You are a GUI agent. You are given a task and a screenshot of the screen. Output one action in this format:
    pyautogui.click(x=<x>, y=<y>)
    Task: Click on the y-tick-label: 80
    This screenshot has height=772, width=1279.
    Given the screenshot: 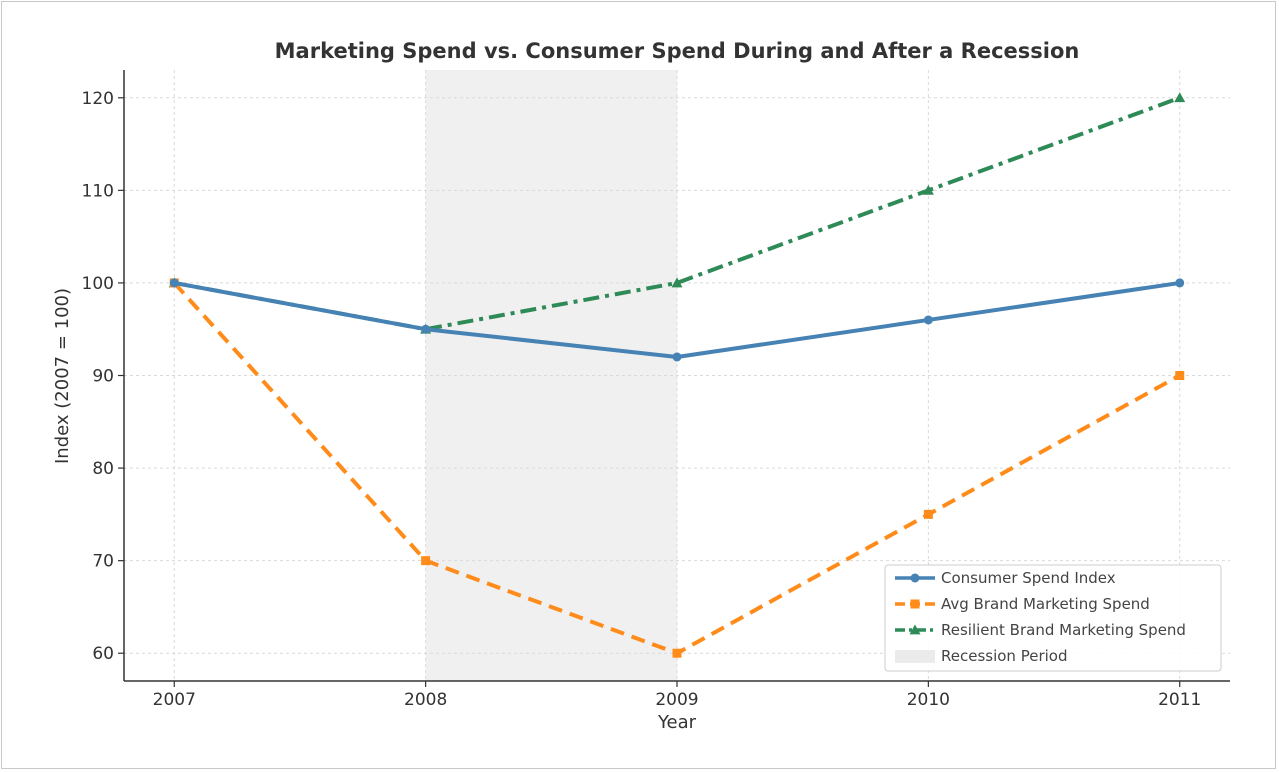 What is the action you would take?
    pyautogui.click(x=103, y=469)
    